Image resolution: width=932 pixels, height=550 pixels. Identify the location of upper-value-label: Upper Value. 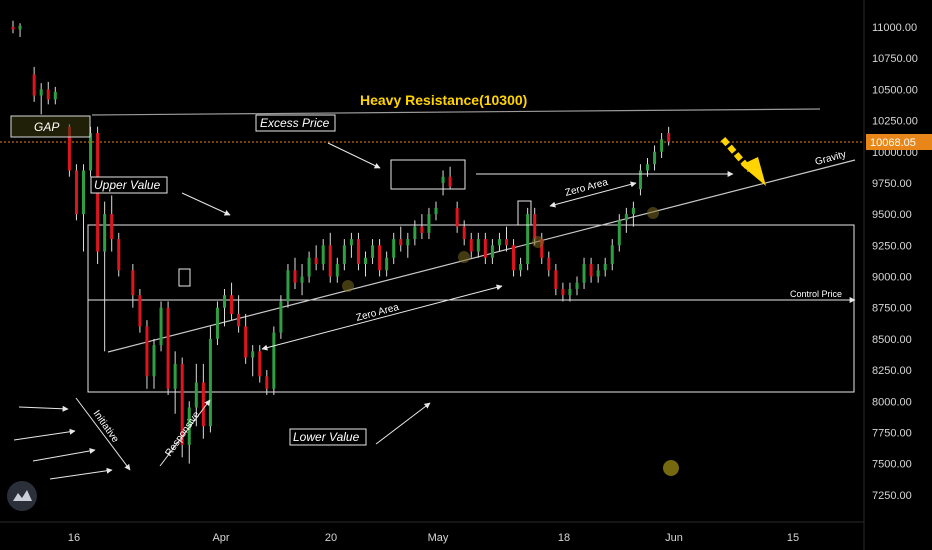
(127, 185).